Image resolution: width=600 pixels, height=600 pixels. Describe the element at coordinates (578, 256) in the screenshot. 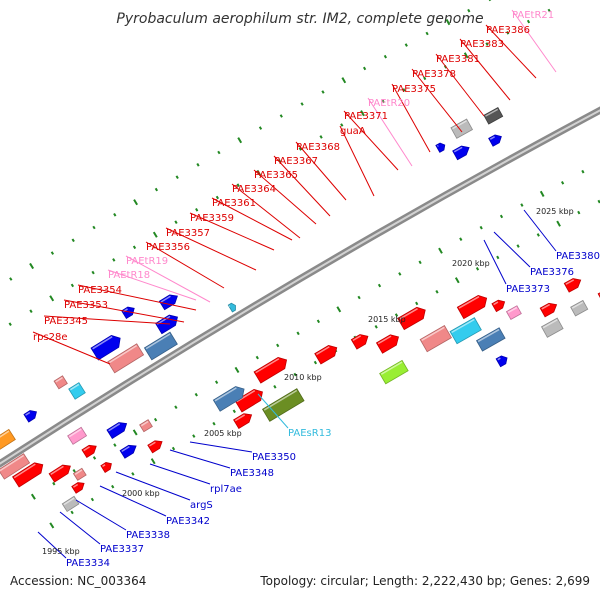

I see `gene-label: PAE3380` at that location.